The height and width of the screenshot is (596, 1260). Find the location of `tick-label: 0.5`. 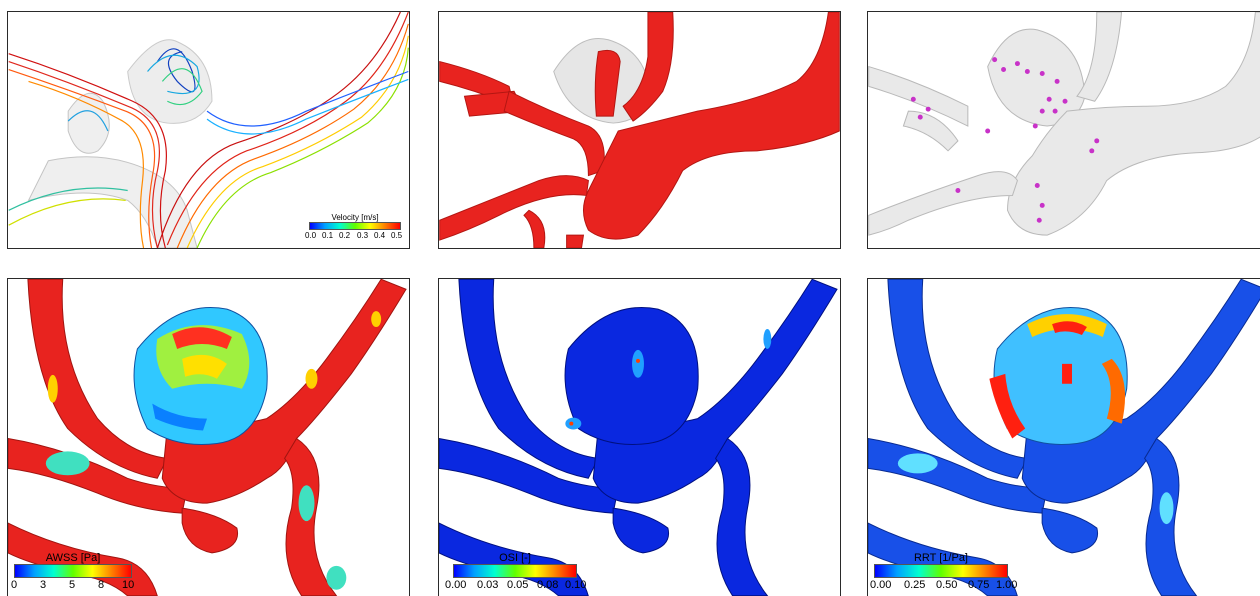

tick-label: 0.5 is located at coordinates (397, 235).